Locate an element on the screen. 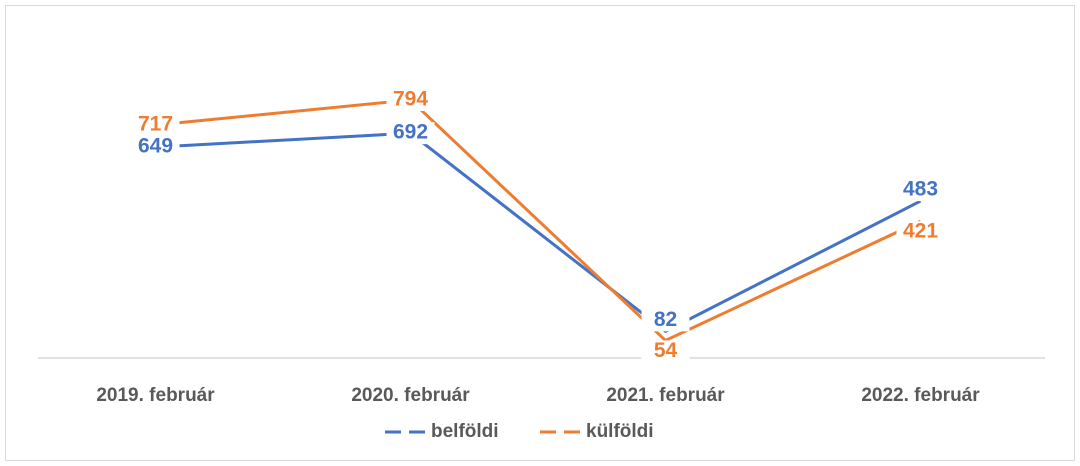 The height and width of the screenshot is (466, 1080). data-label-group: 794 is located at coordinates (410, 99).